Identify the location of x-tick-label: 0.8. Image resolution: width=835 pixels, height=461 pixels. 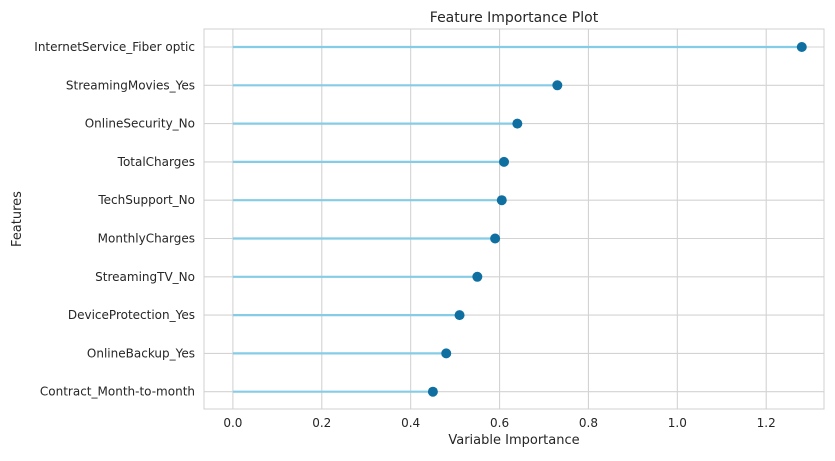
(588, 423).